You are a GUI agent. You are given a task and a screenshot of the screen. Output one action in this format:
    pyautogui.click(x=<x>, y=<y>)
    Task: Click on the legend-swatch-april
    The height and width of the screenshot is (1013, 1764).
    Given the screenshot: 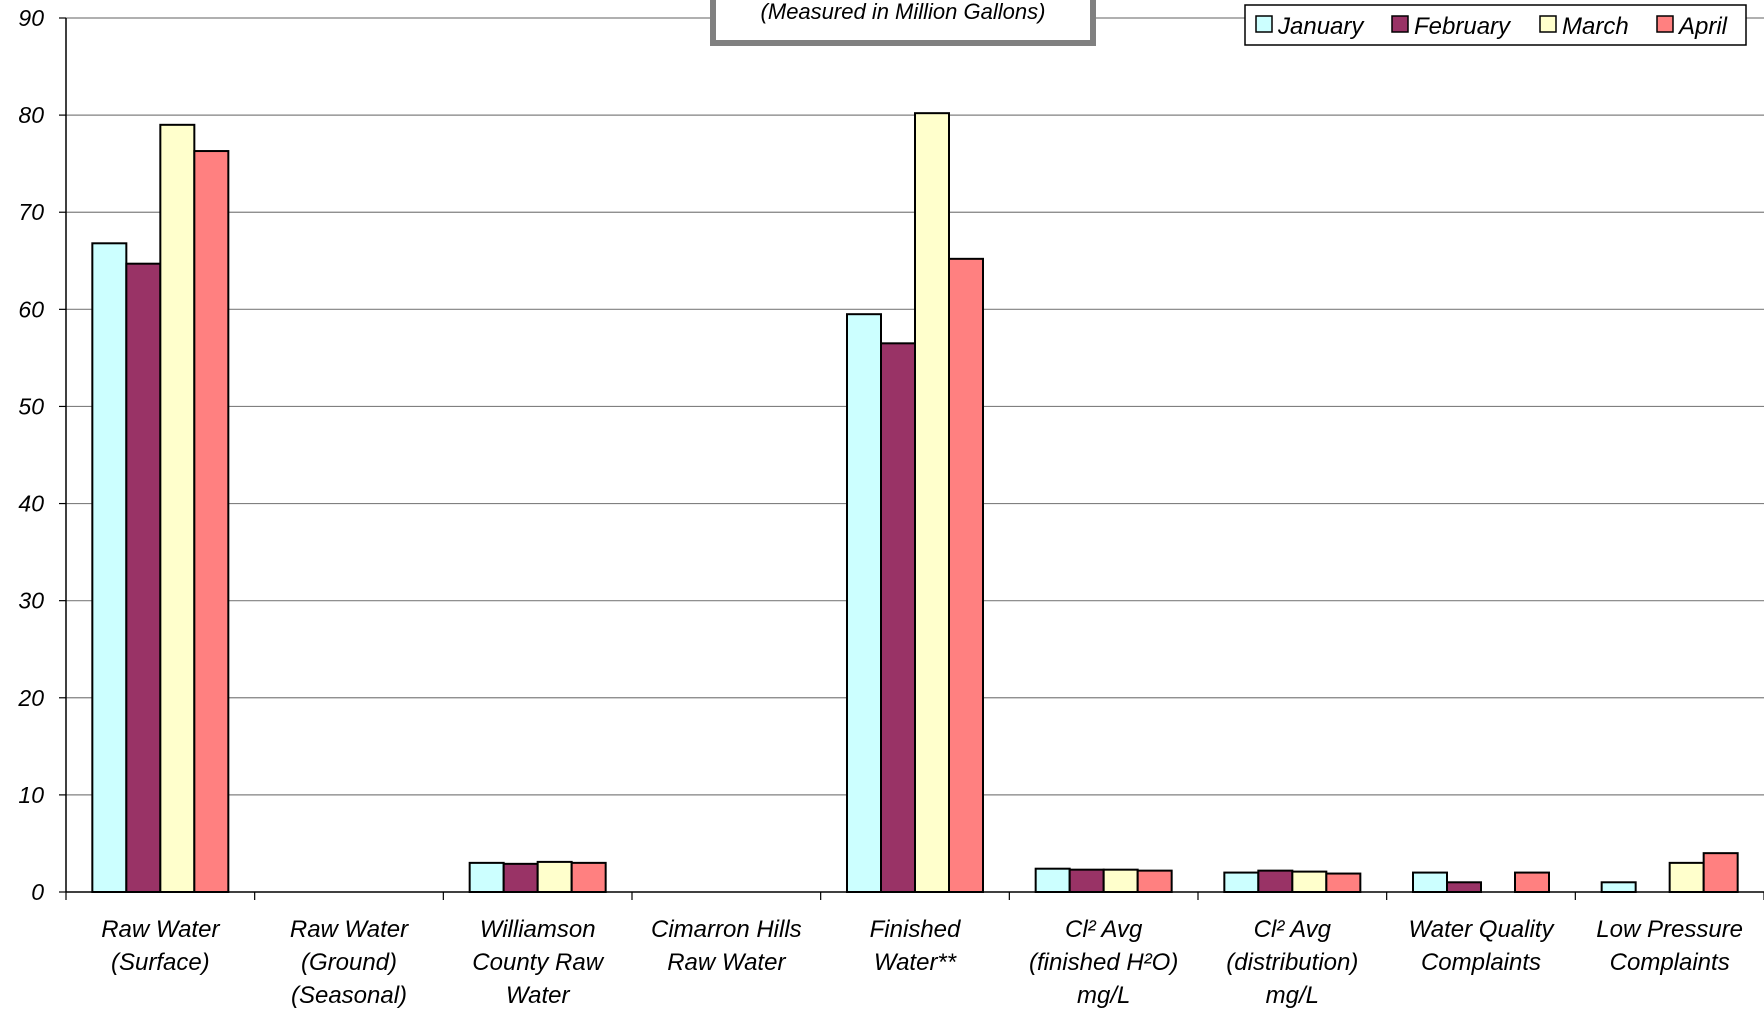 What is the action you would take?
    pyautogui.click(x=1665, y=24)
    